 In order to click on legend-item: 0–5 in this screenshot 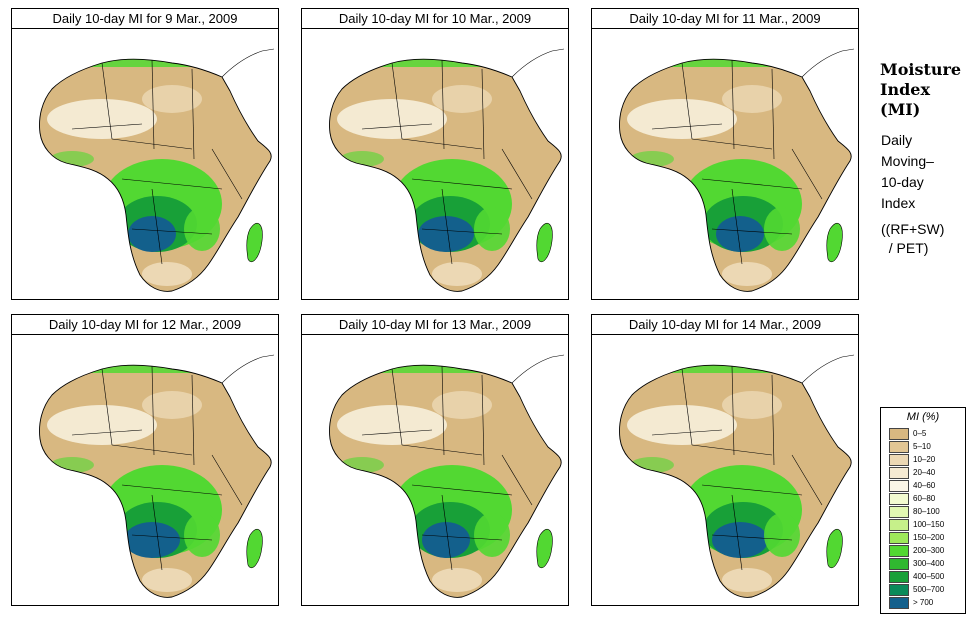, I will do `click(926, 434)`.